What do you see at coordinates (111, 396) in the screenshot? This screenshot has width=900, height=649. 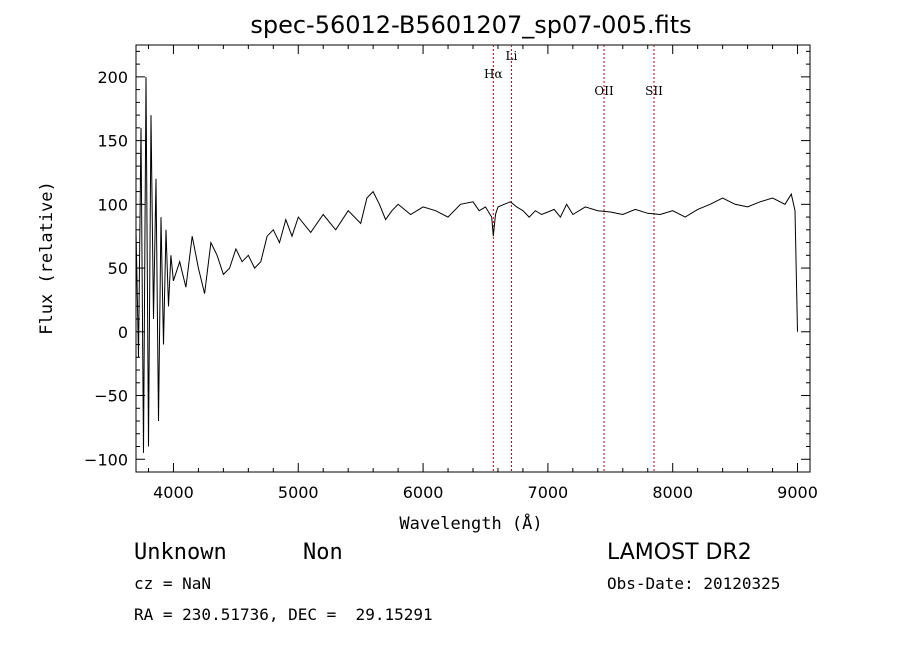 I see `y-tick-label: −50` at bounding box center [111, 396].